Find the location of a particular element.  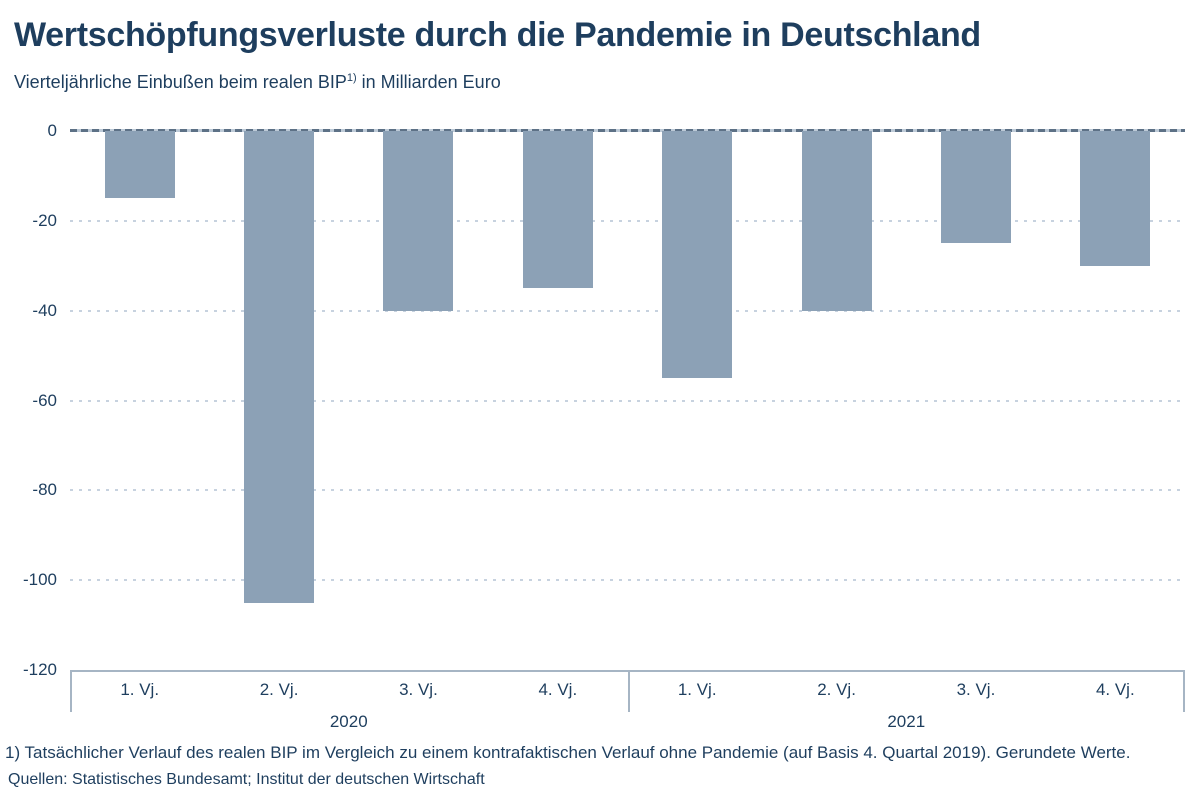

bar-2021-q3 is located at coordinates (975, 187).